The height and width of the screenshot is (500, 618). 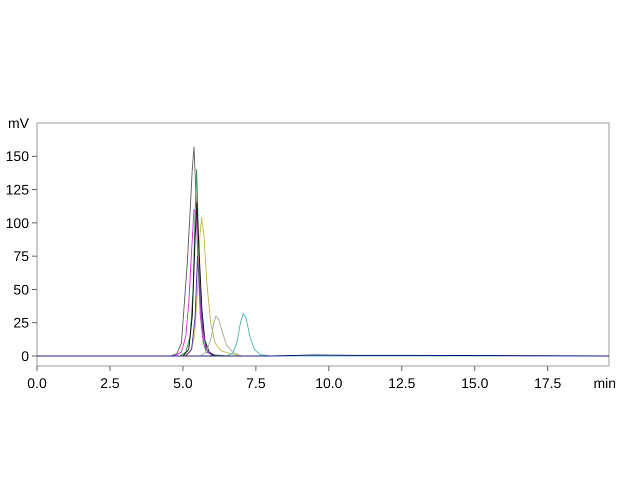 What do you see at coordinates (21, 256) in the screenshot?
I see `y-tick-label: 75` at bounding box center [21, 256].